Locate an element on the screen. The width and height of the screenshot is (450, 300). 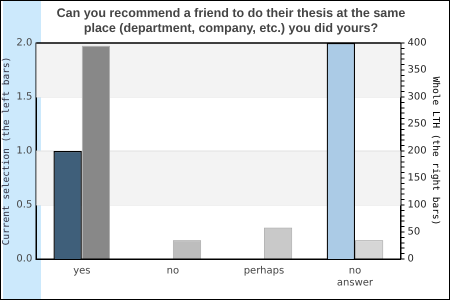
y2-axis-title: Whole LTH (the right bars) is located at coordinates (435, 151).